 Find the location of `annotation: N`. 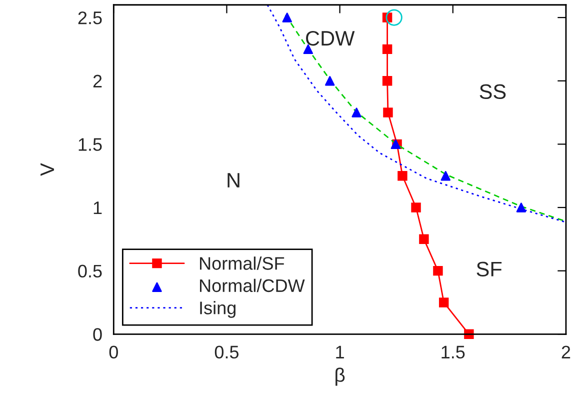

annotation: N is located at coordinates (234, 180).